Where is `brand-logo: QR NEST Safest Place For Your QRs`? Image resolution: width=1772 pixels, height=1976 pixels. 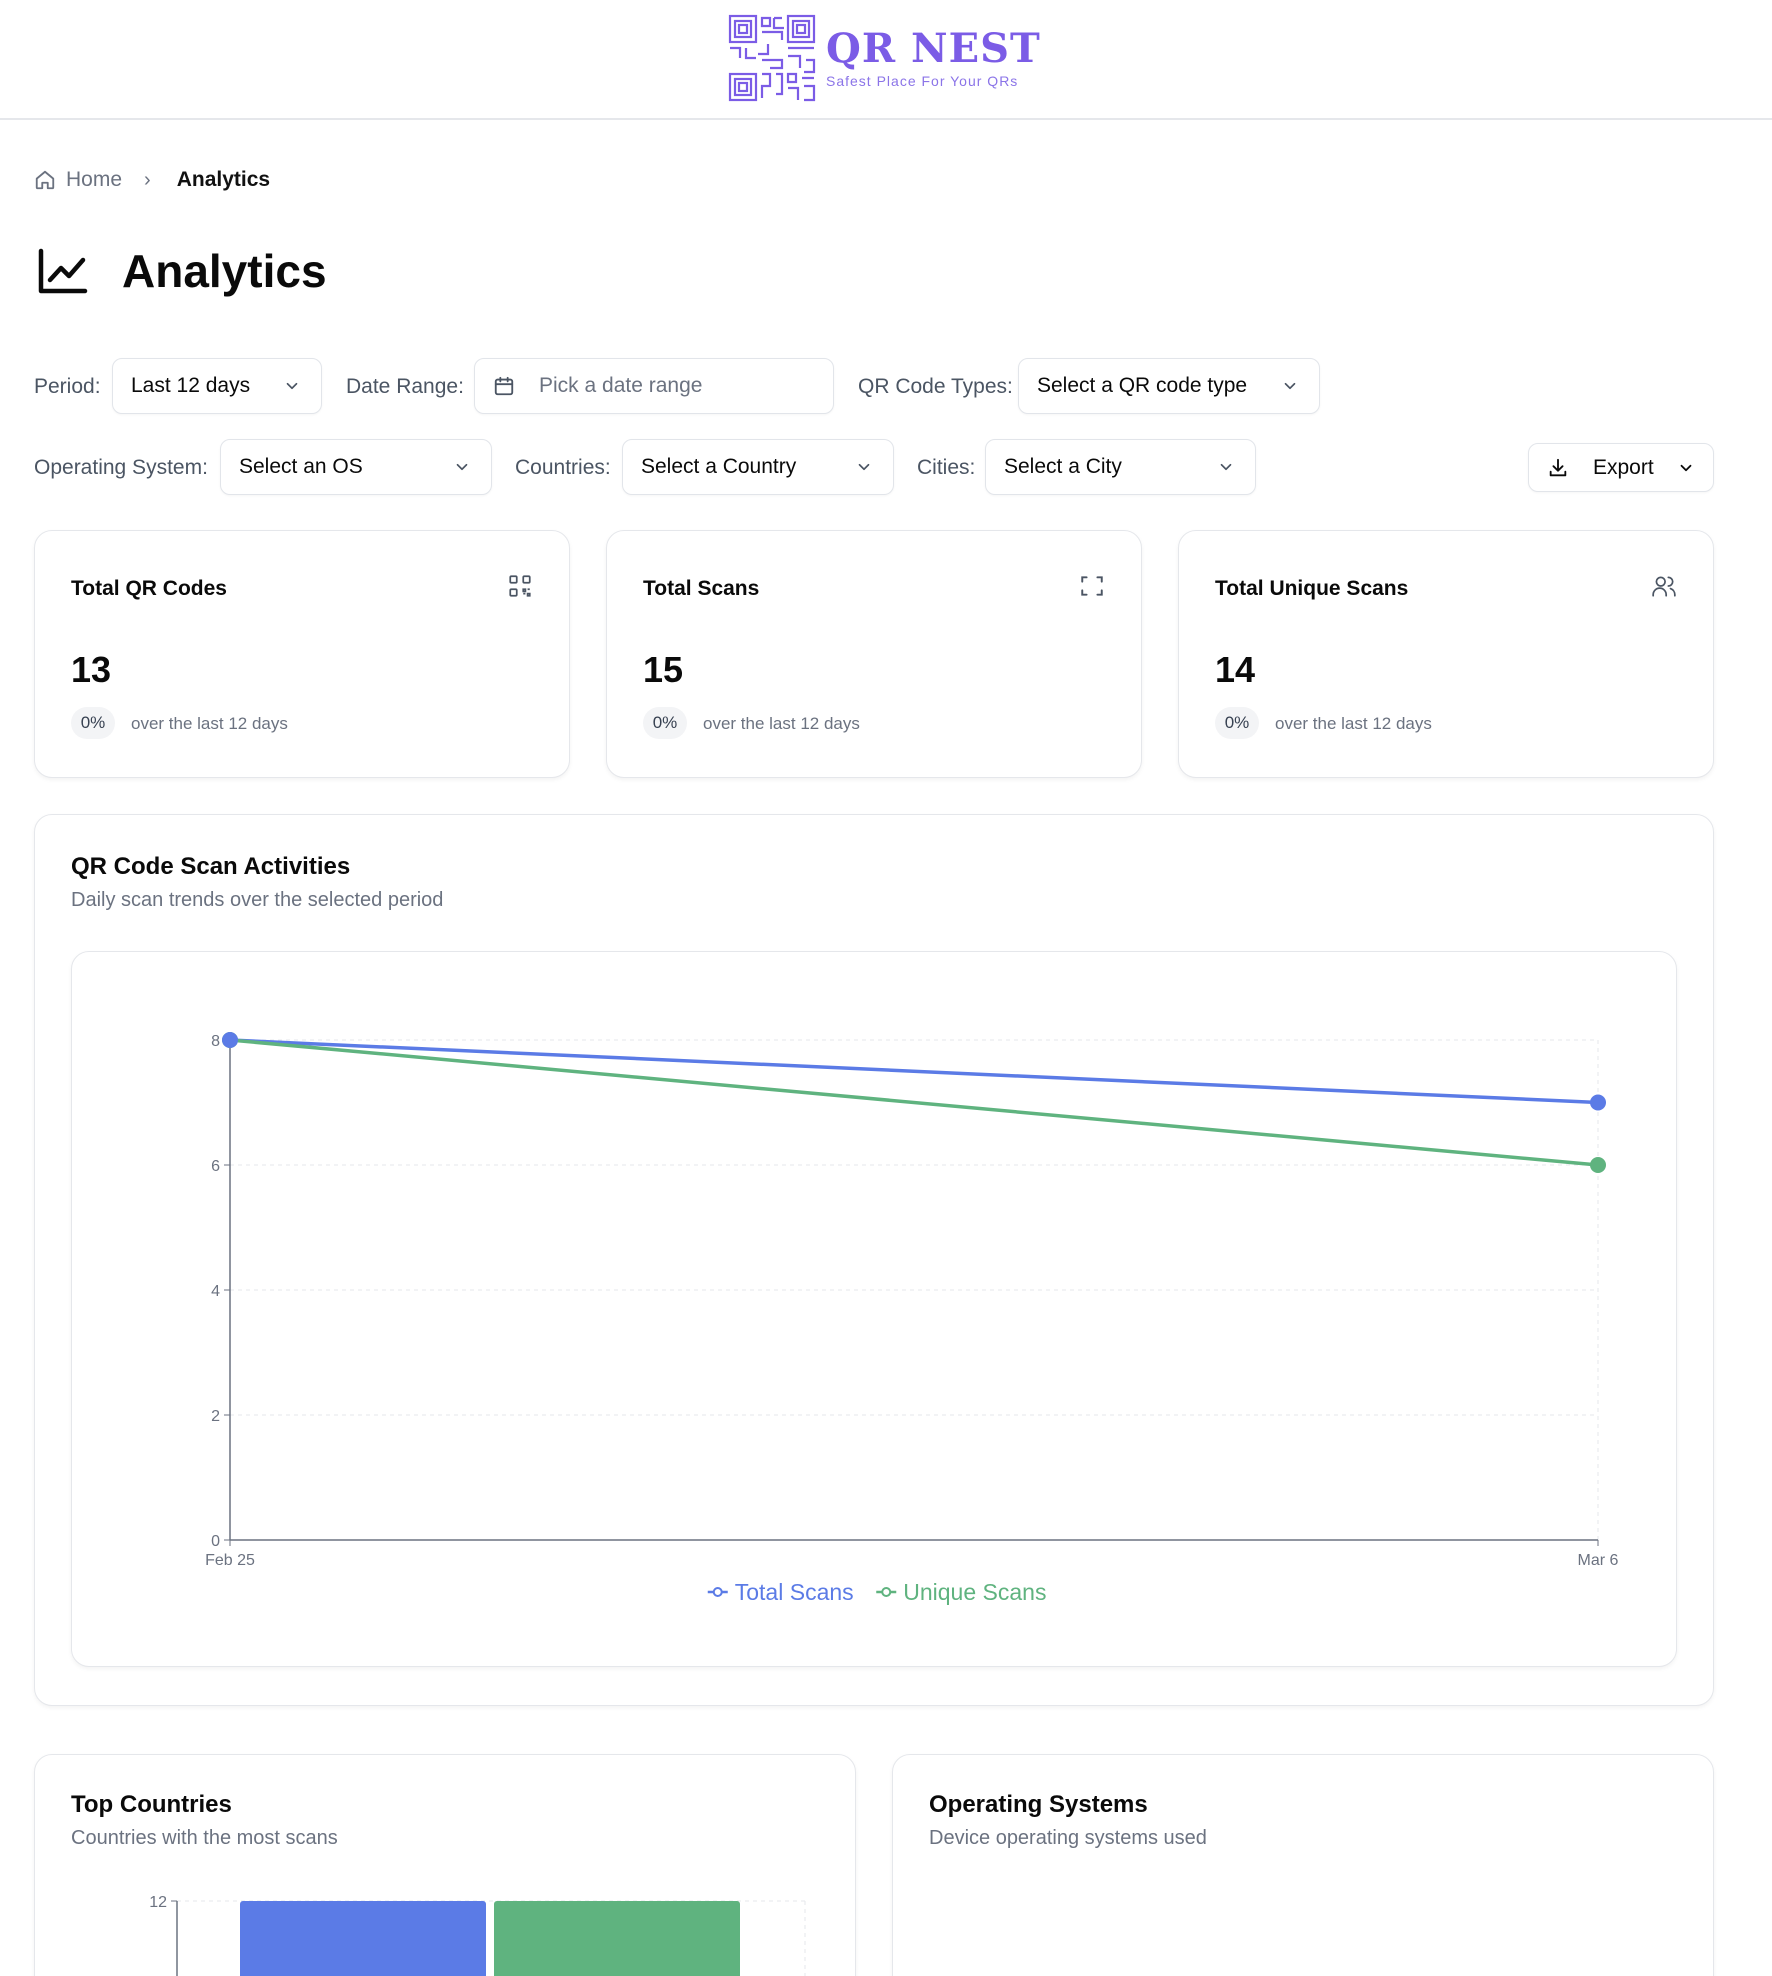 brand-logo: QR NEST Safest Place For Your QRs is located at coordinates (884, 58).